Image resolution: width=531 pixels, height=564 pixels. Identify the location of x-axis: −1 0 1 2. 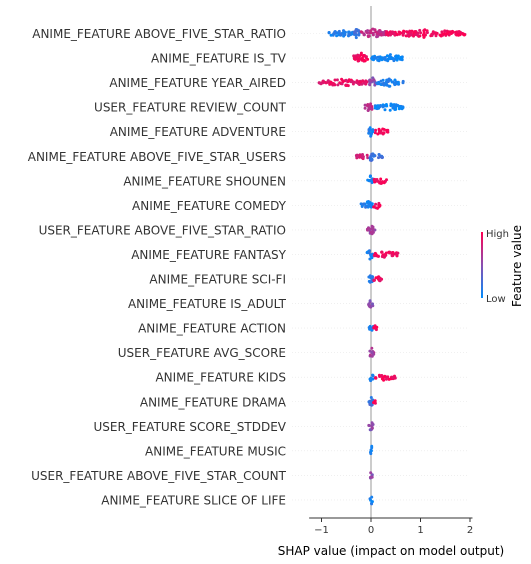
(391, 526).